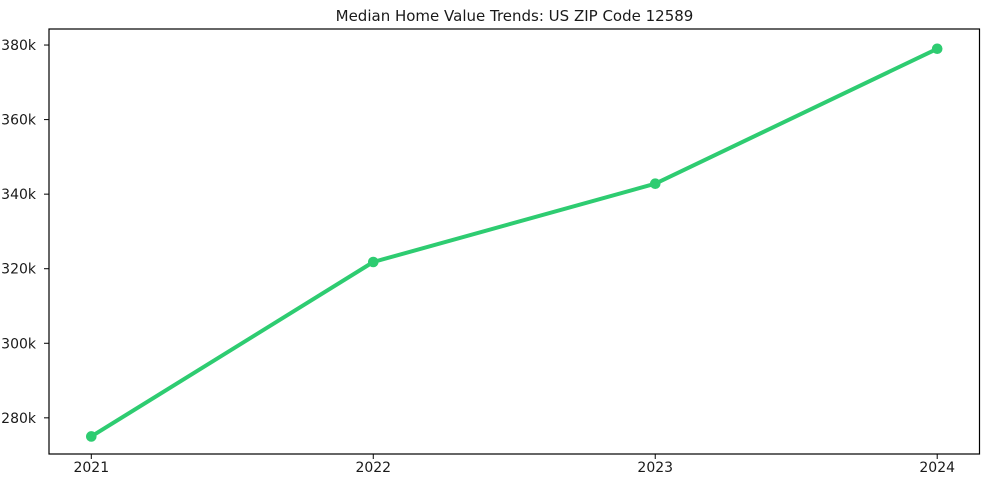 The width and height of the screenshot is (990, 490). I want to click on x-tick-label: 2023, so click(655, 468).